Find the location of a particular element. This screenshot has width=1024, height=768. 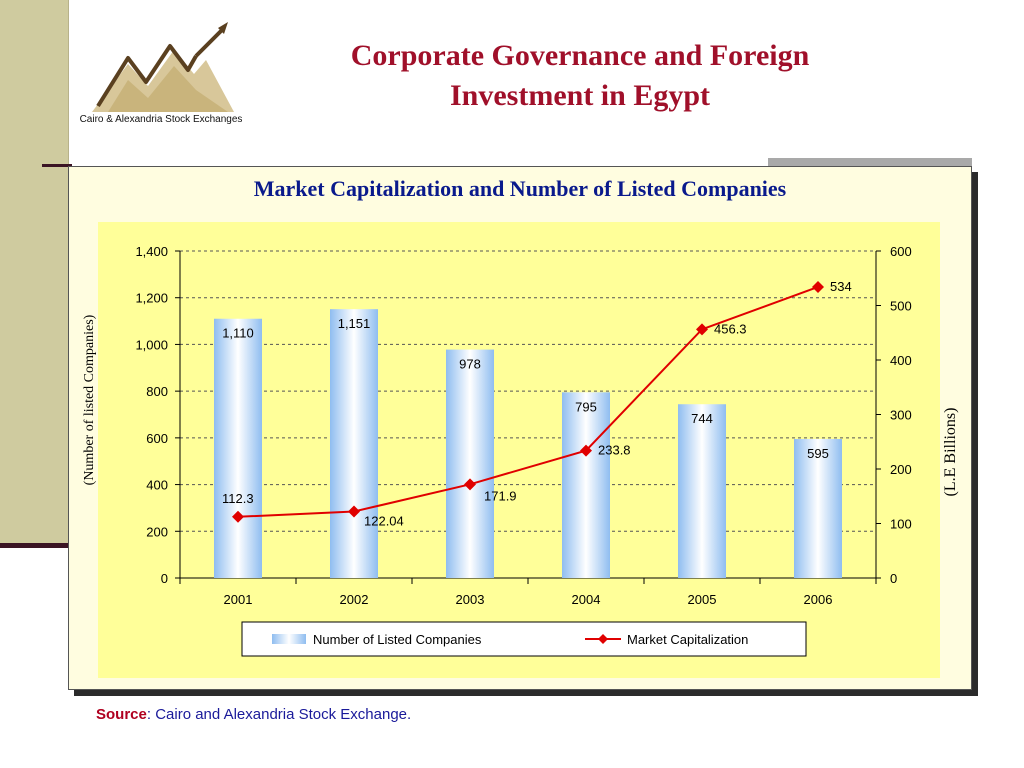

mountain-arrow-icon is located at coordinates (163, 67).